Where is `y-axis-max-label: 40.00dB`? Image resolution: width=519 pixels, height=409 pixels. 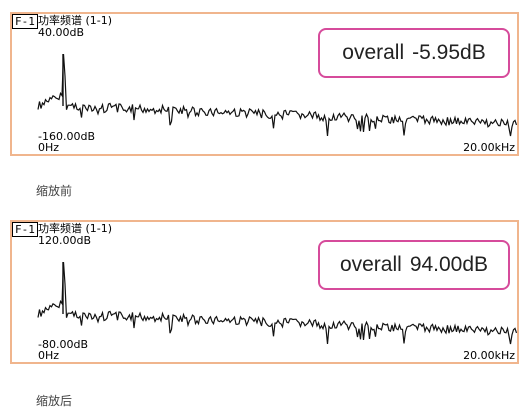 y-axis-max-label: 40.00dB is located at coordinates (61, 32).